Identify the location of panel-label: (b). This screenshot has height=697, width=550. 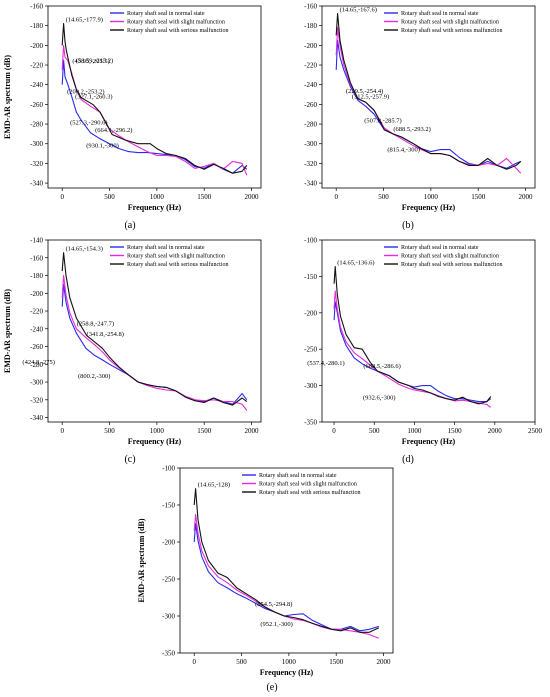
(408, 225).